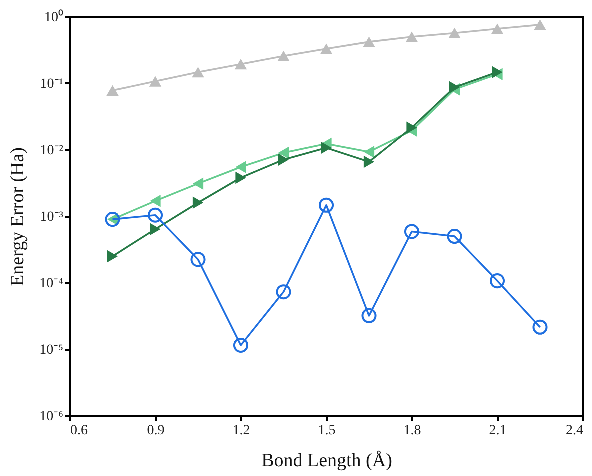  Describe the element at coordinates (241, 431) in the screenshot. I see `x-tick-label: 1.2` at that location.